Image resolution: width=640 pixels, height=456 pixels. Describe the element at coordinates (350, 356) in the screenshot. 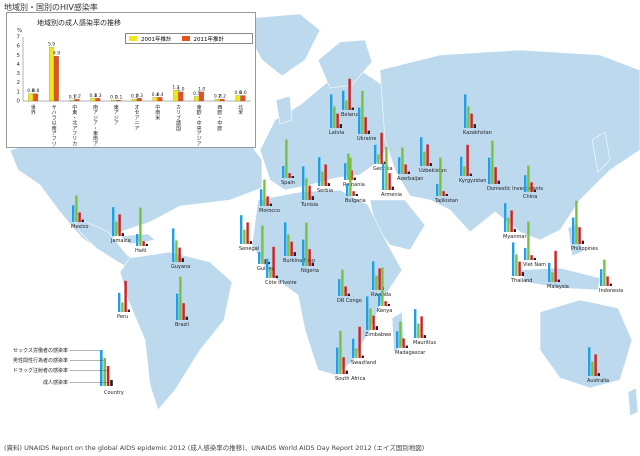

I see `country-bar-group: South Africa` at that location.